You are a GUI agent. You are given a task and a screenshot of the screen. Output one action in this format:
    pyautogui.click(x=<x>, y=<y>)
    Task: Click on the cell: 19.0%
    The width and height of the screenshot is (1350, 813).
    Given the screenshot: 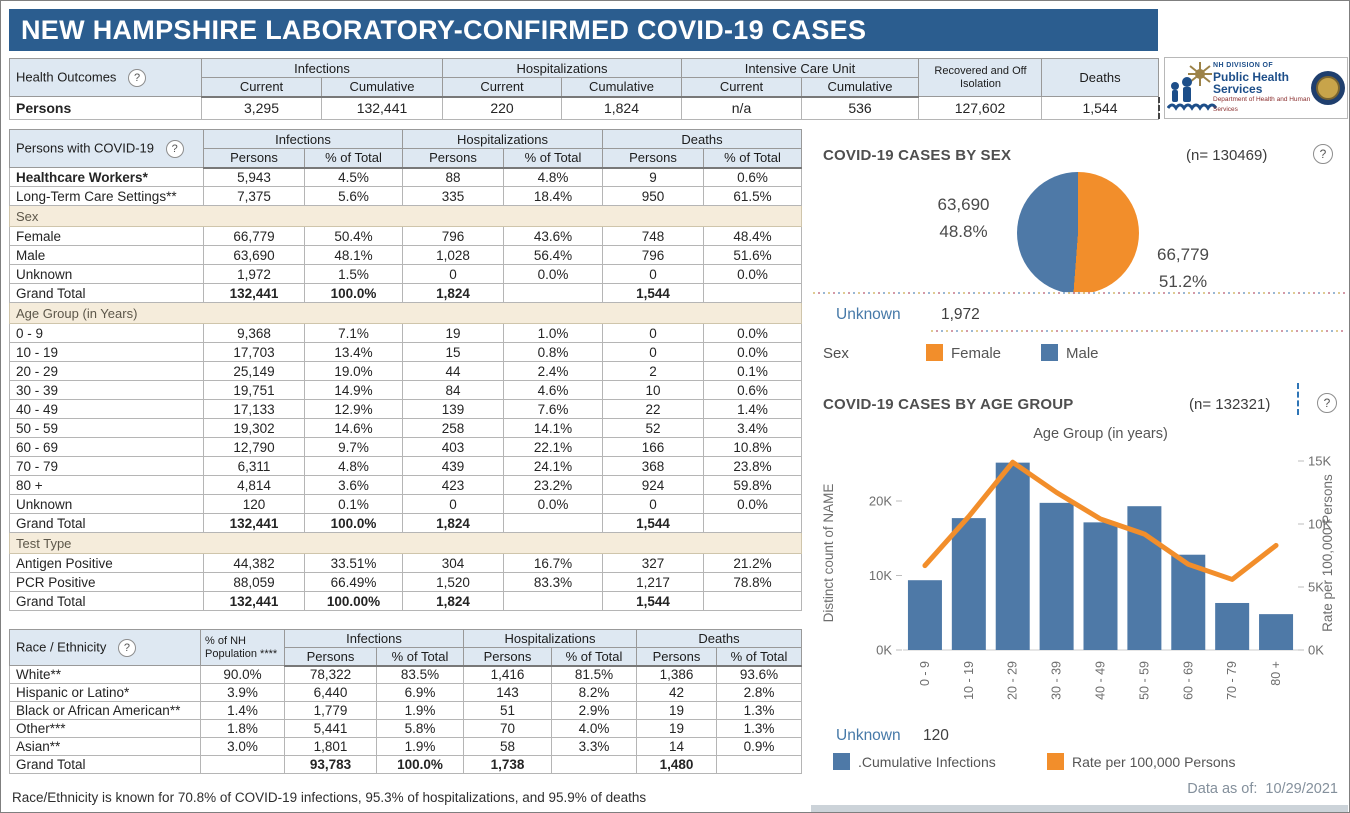 What is the action you would take?
    pyautogui.click(x=353, y=371)
    